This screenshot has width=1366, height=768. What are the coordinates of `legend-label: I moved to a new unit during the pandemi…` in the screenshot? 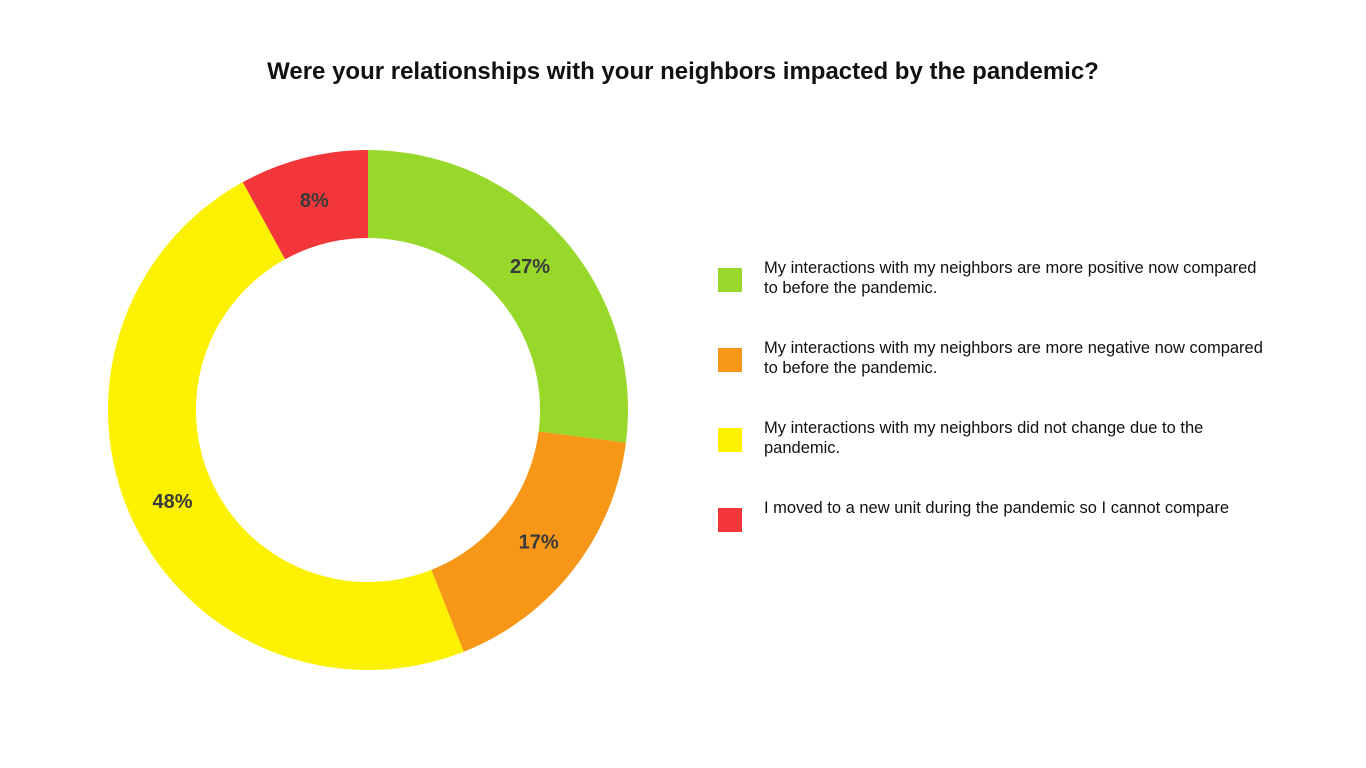 It's located at (997, 508).